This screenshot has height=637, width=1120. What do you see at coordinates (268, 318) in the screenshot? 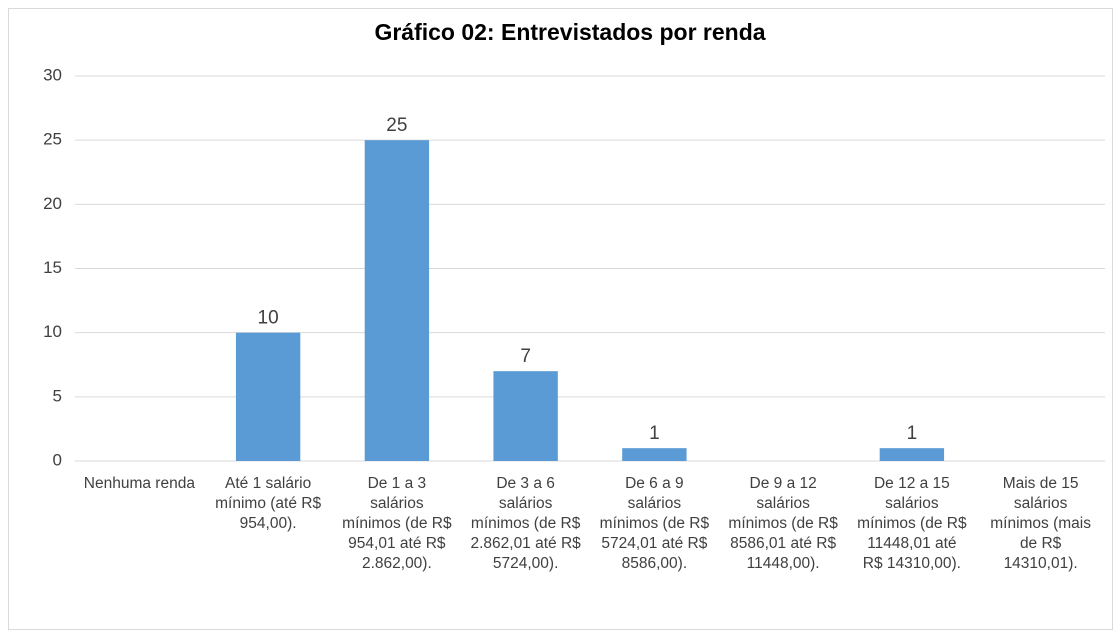
I see `data-label: 10` at bounding box center [268, 318].